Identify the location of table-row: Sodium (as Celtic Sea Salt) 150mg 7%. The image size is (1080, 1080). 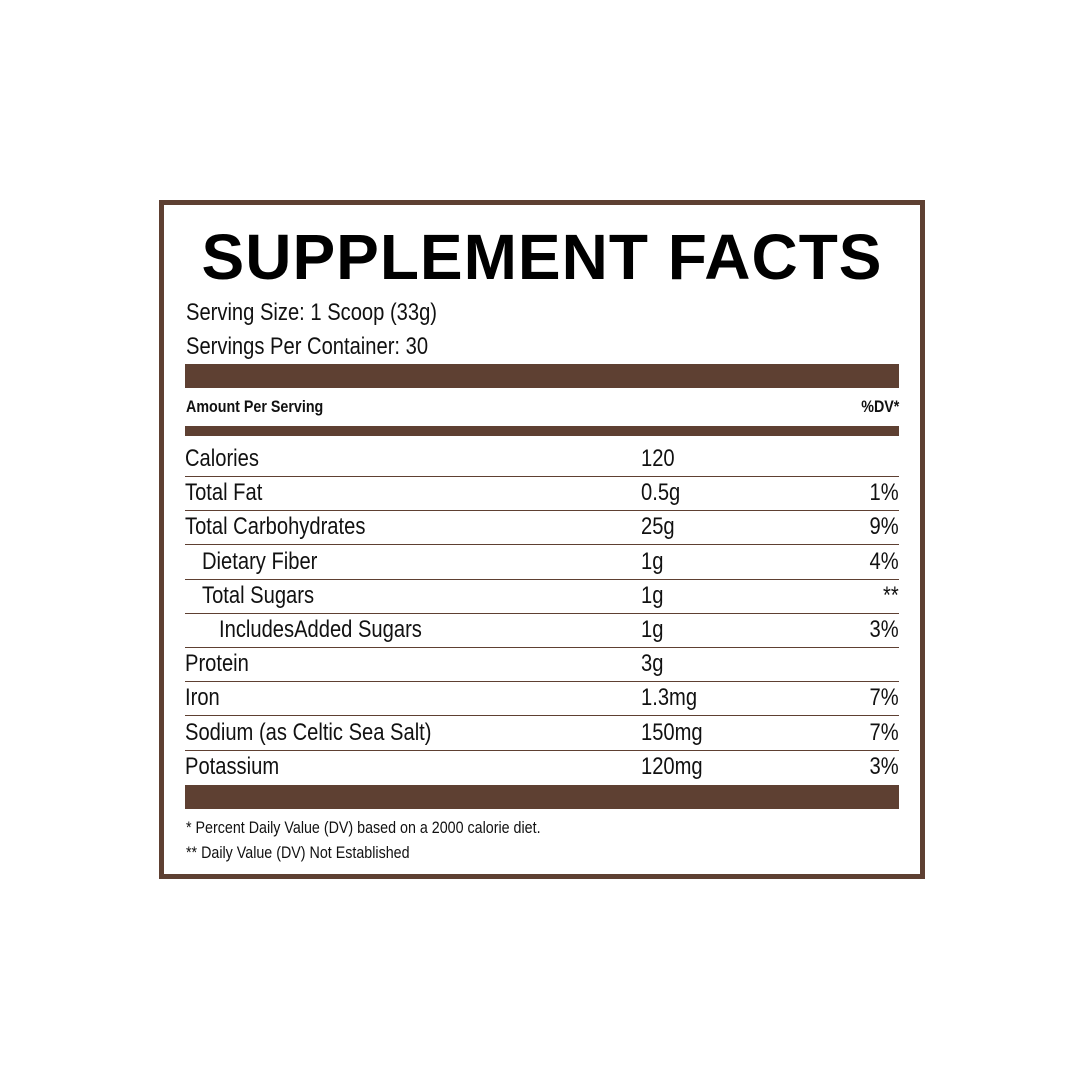
(542, 733).